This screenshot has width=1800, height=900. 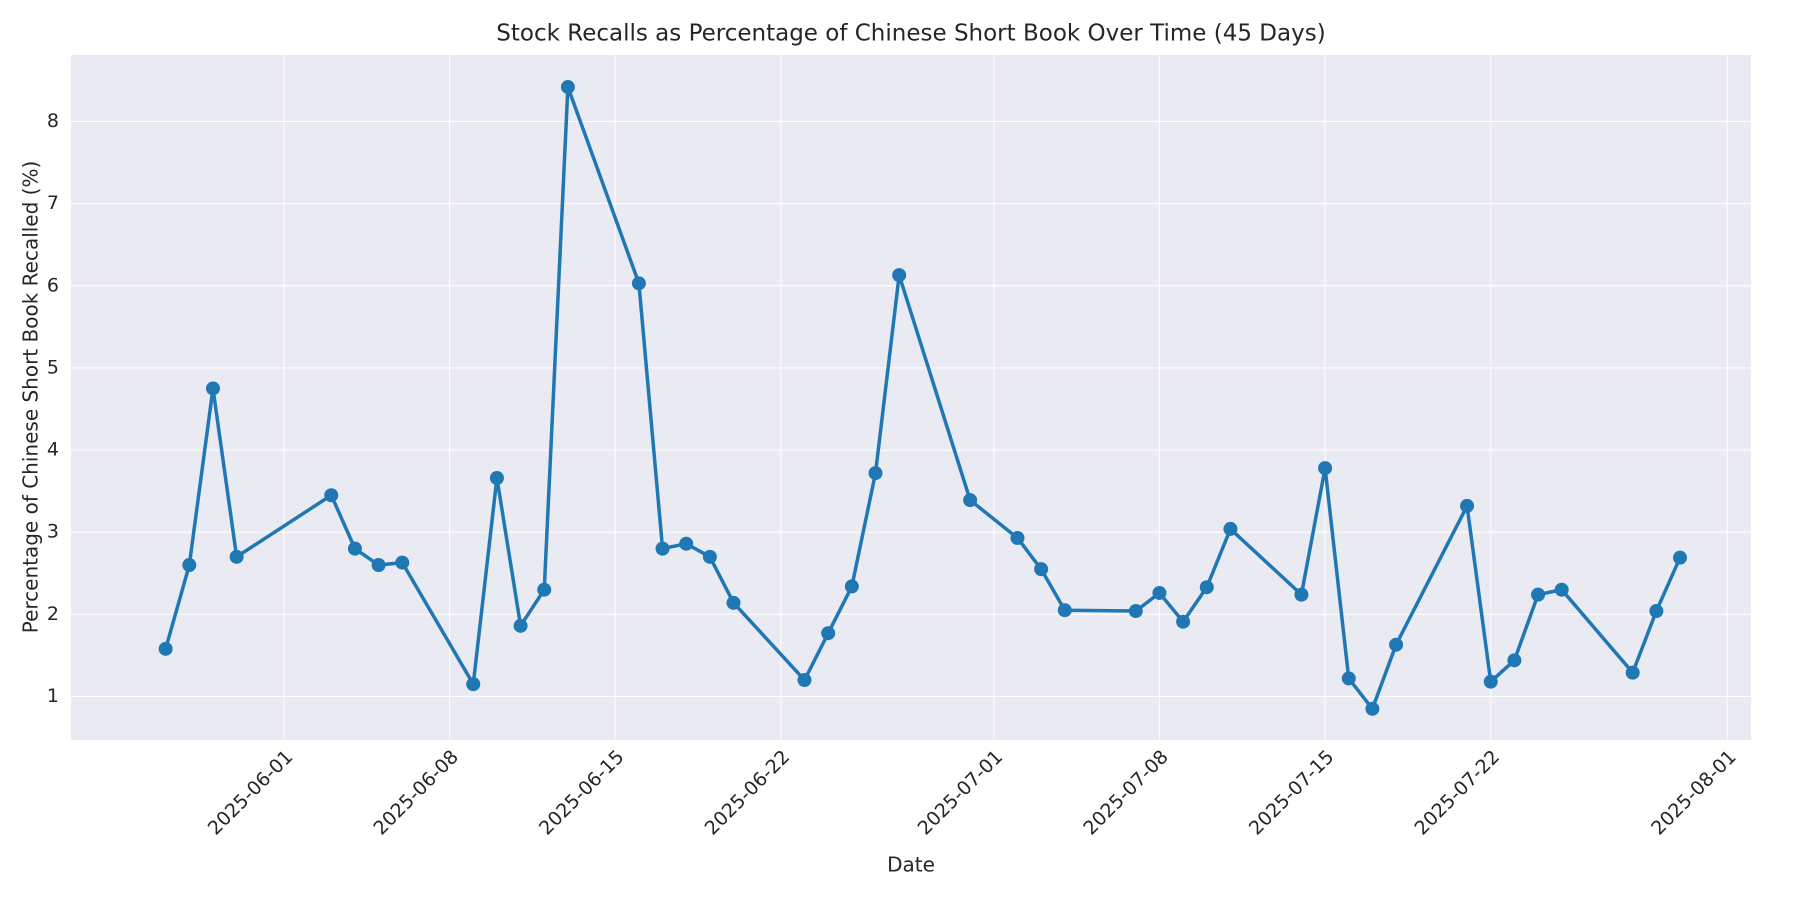 I want to click on x-tick-label: 2025-06-01, so click(x=251, y=793).